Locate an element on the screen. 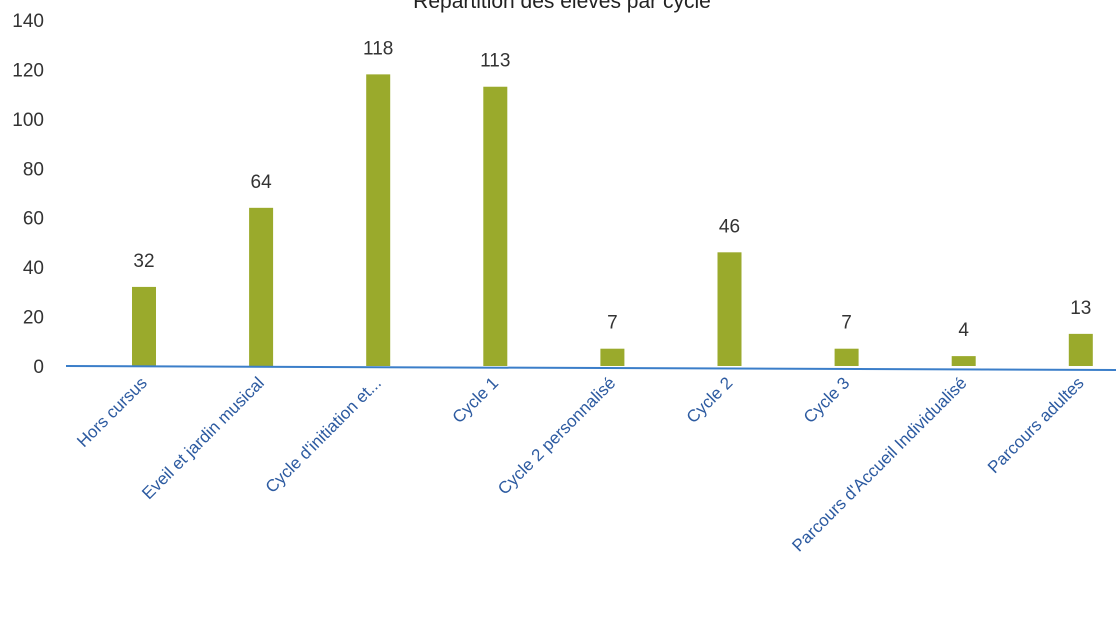  x-axis-line is located at coordinates (591, 368).